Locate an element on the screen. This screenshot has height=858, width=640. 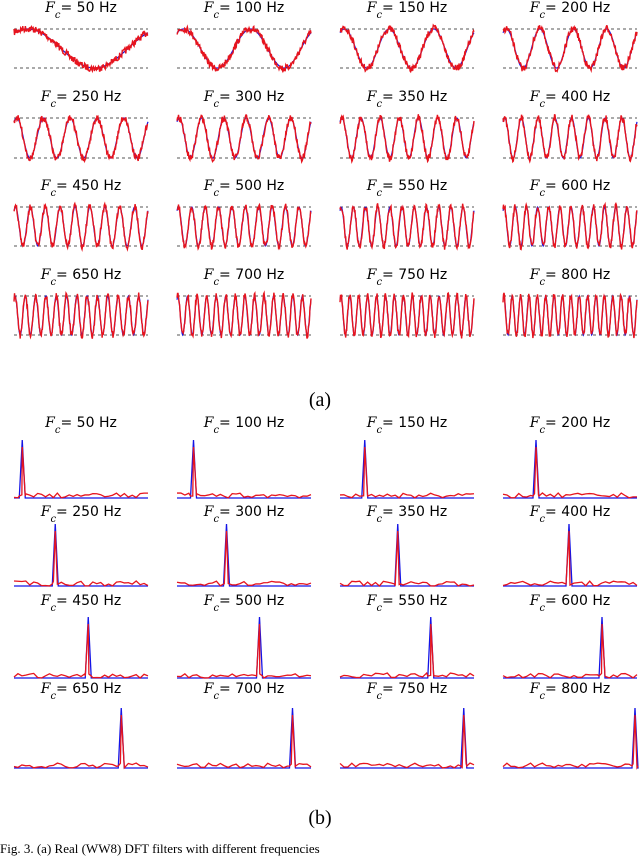
panel-title: Fc= 100 Hz is located at coordinates (244, 425).